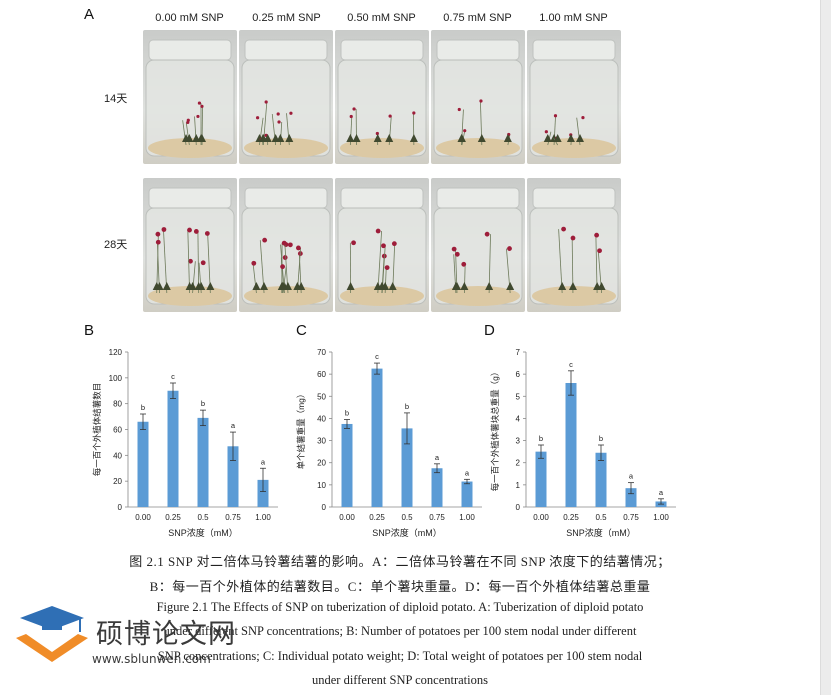 Image resolution: width=831 pixels, height=695 pixels. I want to click on graduation-cap-logo-icon, so click(52, 634).